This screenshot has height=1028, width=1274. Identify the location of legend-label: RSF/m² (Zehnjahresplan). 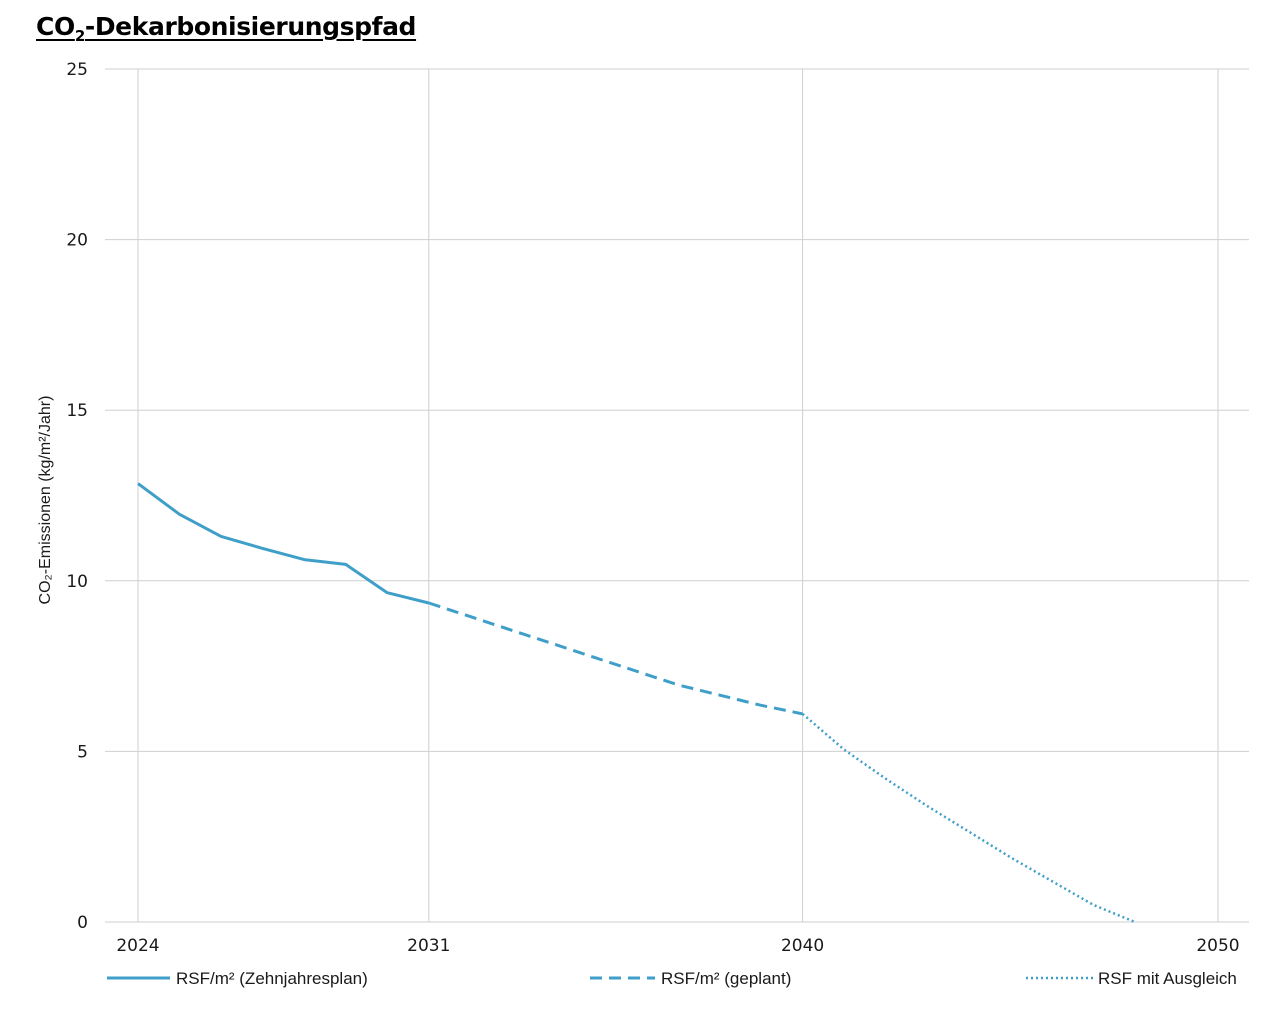
(272, 978).